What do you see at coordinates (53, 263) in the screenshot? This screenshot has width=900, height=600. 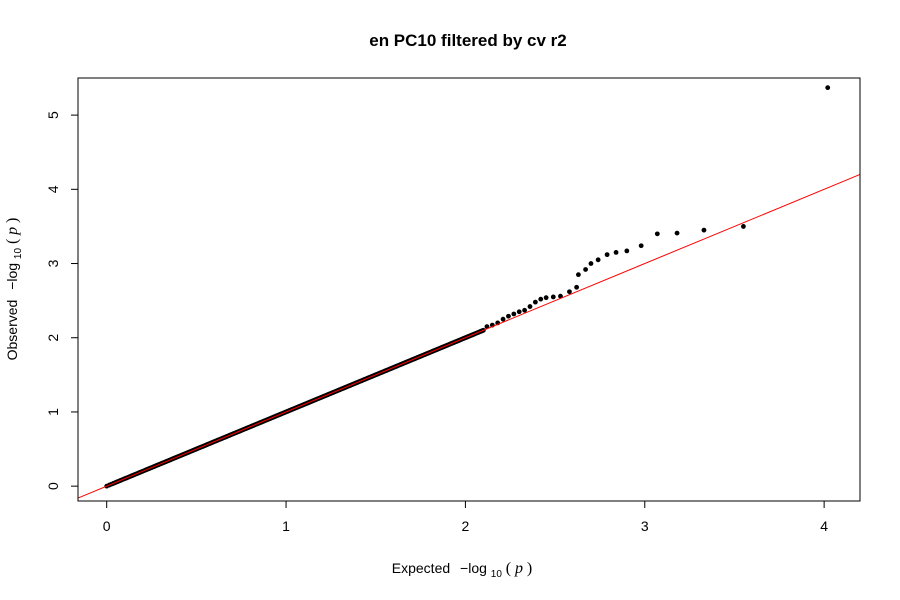 I see `y-tick-label: 3` at bounding box center [53, 263].